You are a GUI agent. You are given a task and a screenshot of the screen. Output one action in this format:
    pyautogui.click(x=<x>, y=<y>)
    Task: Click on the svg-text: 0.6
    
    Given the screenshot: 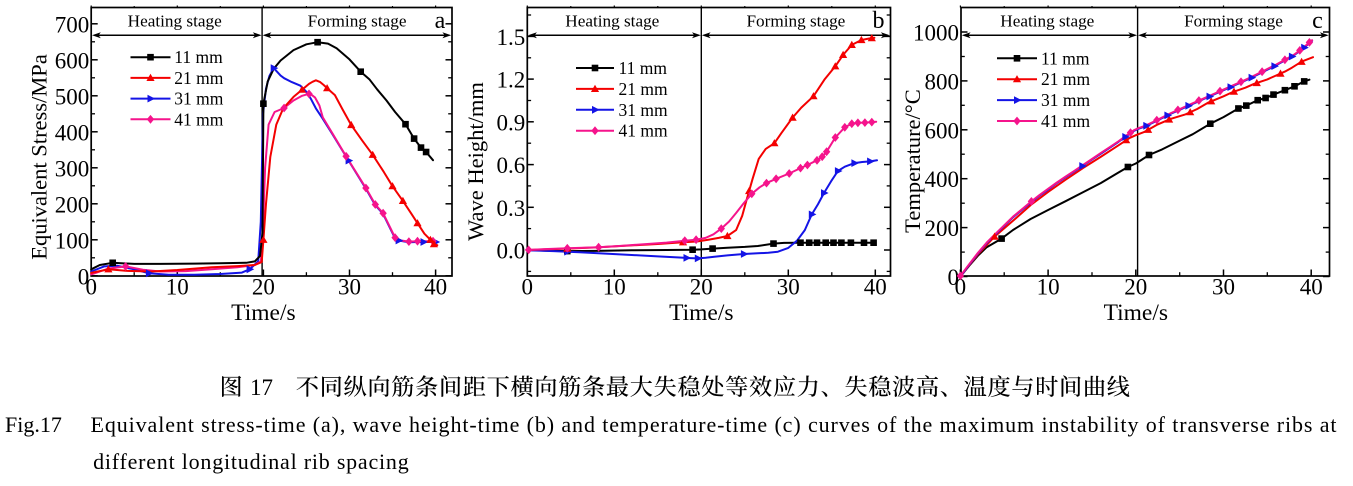 What is the action you would take?
    pyautogui.click(x=511, y=165)
    